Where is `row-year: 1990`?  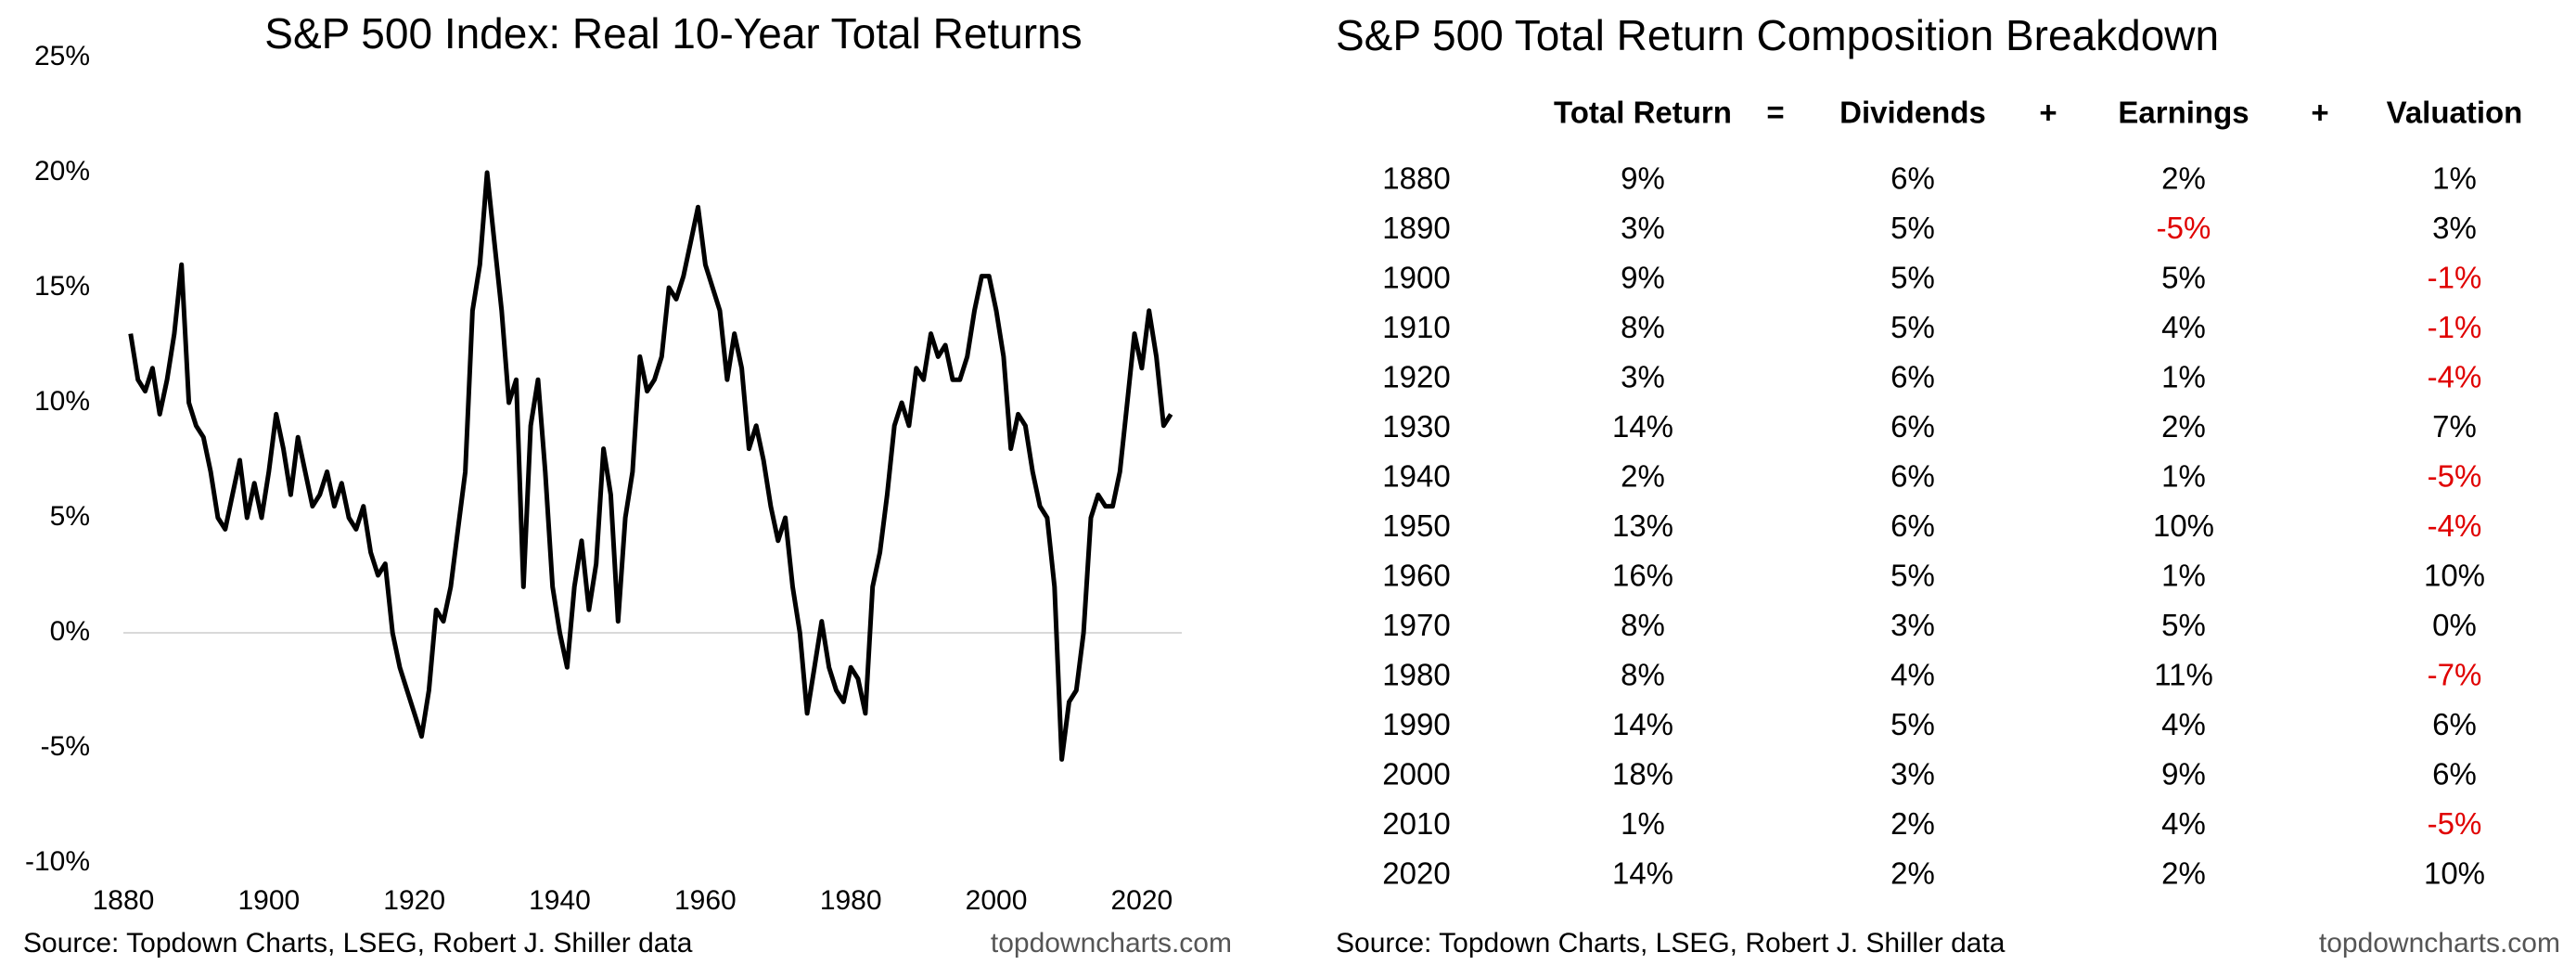
row-year: 1990 is located at coordinates (1416, 724).